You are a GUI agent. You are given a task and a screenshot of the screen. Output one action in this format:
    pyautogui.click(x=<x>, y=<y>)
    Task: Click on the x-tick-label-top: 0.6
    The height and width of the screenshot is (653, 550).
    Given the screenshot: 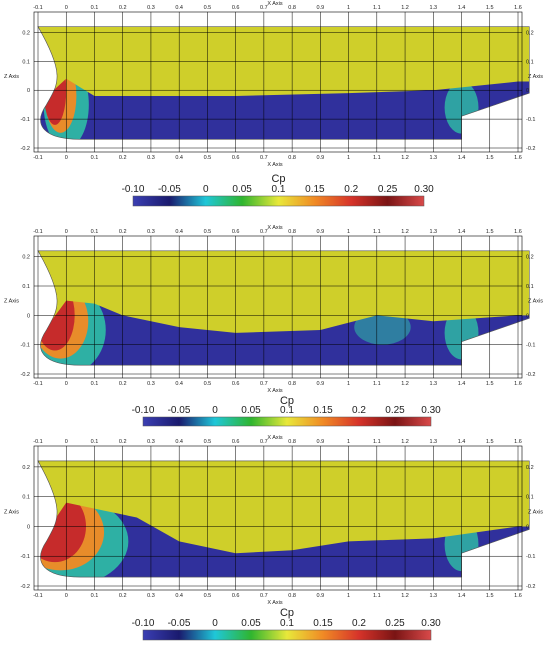 What is the action you would take?
    pyautogui.click(x=236, y=232)
    